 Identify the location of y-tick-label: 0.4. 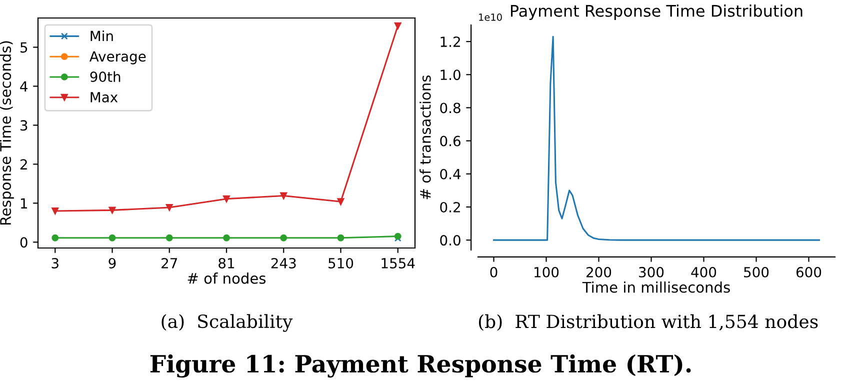
(450, 174).